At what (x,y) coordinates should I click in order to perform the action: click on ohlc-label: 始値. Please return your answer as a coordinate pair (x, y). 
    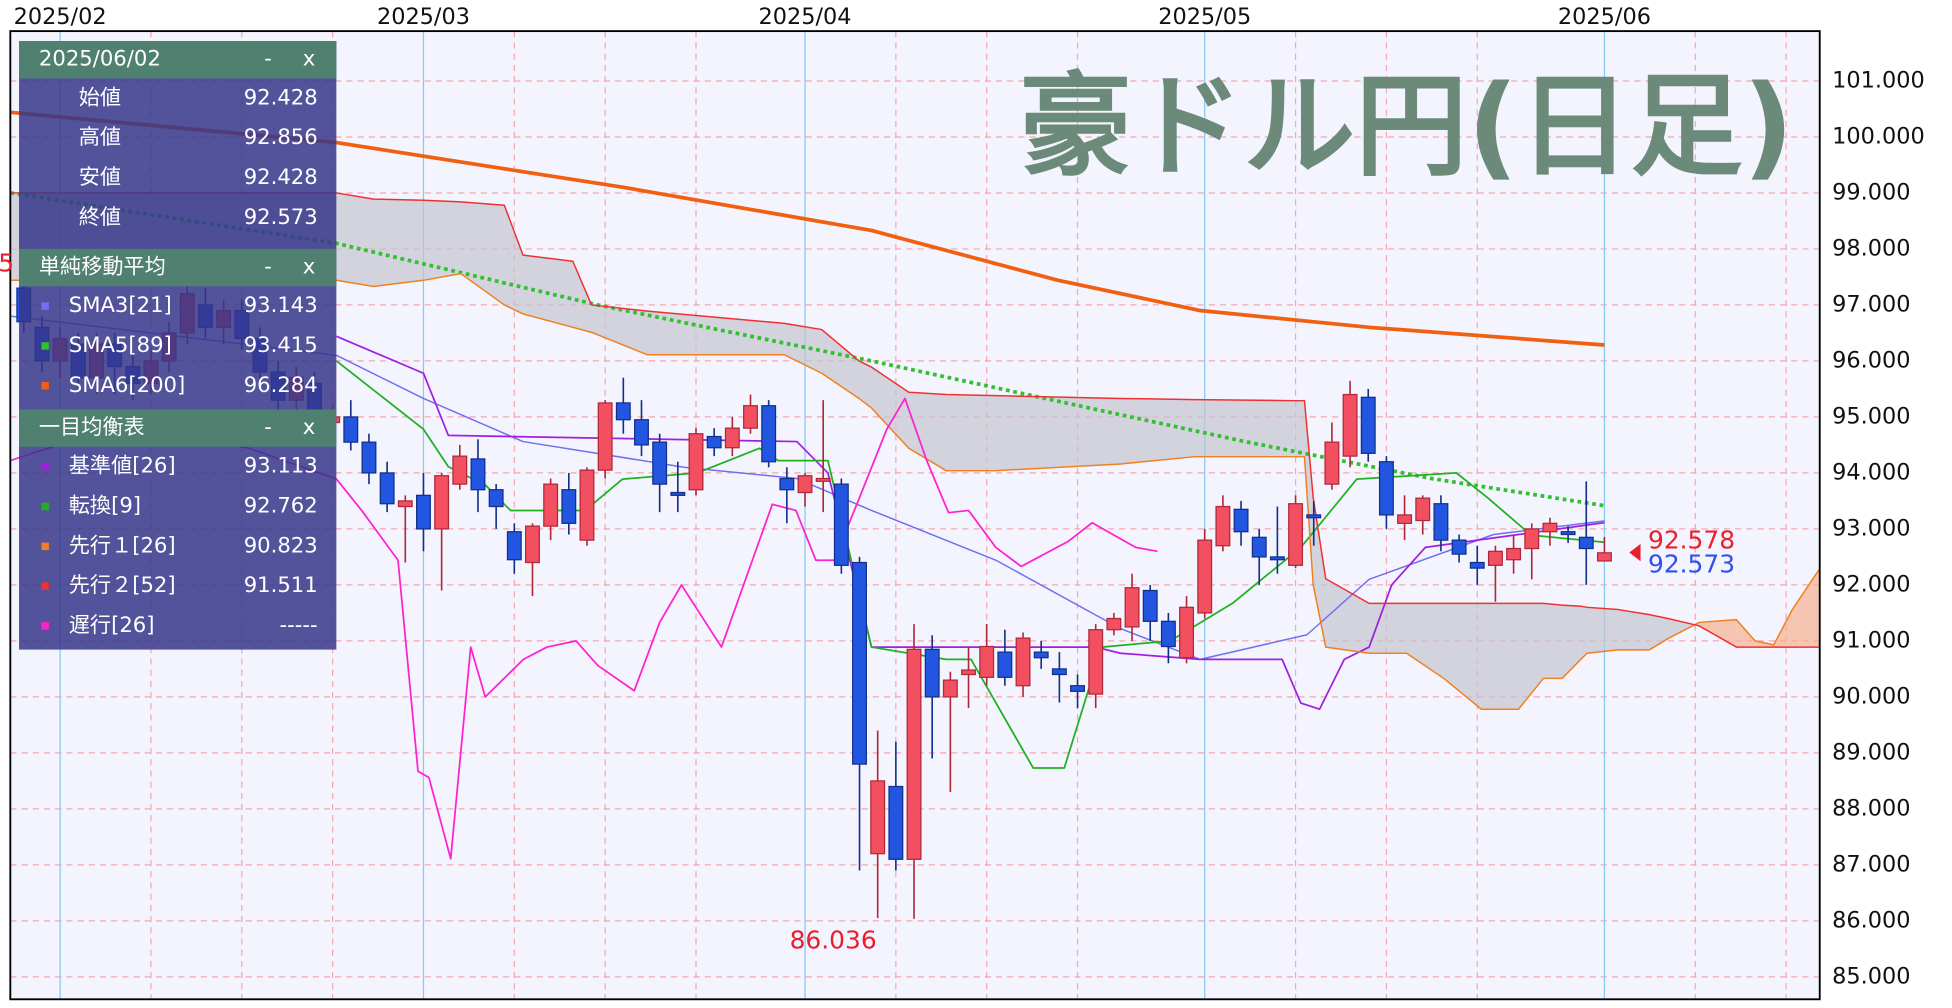
    Looking at the image, I should click on (100, 96).